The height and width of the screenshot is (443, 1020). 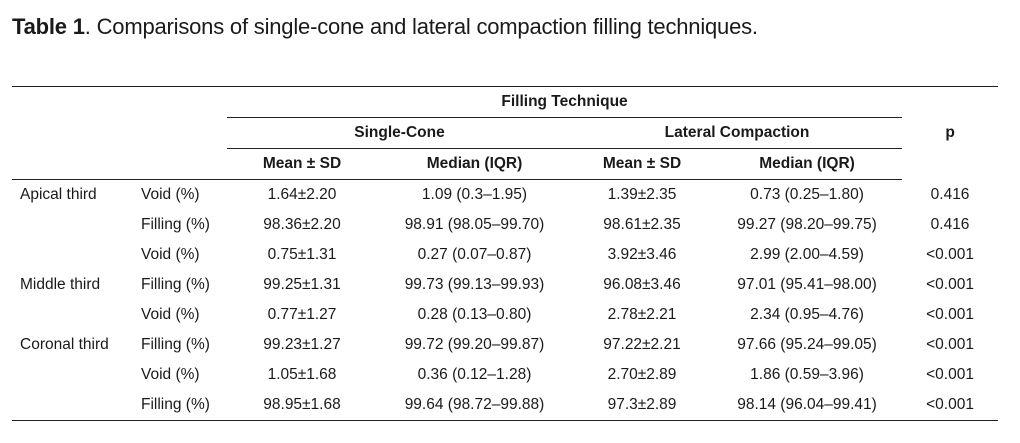 What do you see at coordinates (302, 194) in the screenshot?
I see `cell-sc-mean: 1.64±2.20` at bounding box center [302, 194].